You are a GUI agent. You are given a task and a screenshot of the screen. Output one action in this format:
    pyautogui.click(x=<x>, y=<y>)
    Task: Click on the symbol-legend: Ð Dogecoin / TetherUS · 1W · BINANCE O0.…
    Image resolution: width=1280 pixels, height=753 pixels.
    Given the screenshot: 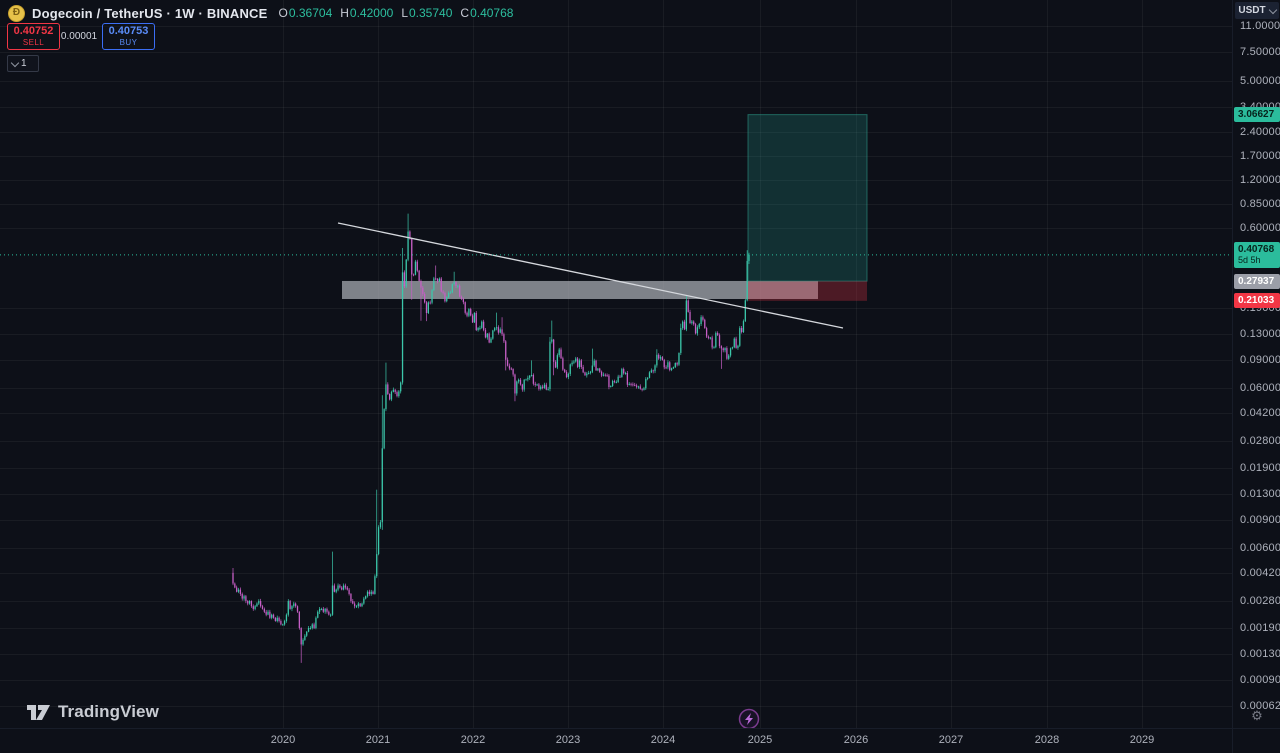 What is the action you would take?
    pyautogui.click(x=260, y=13)
    